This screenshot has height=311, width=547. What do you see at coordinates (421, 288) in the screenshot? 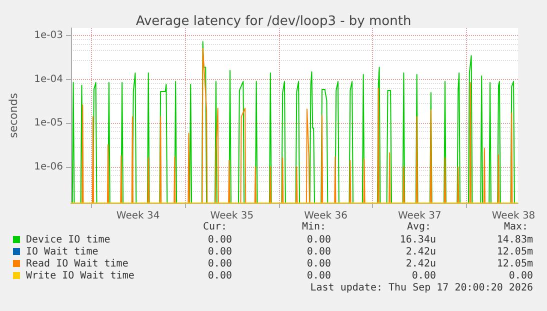
I see `text: Last update: Thu Sep 17 20:00:20 2026` at bounding box center [421, 288].